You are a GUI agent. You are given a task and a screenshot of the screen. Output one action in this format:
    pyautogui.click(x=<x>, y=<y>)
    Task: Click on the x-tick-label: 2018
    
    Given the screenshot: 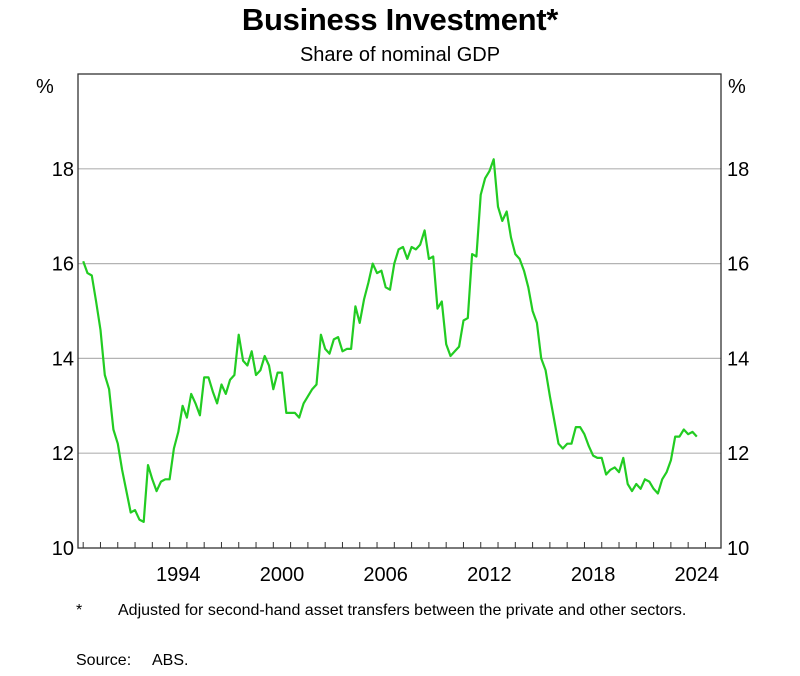 What is the action you would take?
    pyautogui.click(x=593, y=575)
    